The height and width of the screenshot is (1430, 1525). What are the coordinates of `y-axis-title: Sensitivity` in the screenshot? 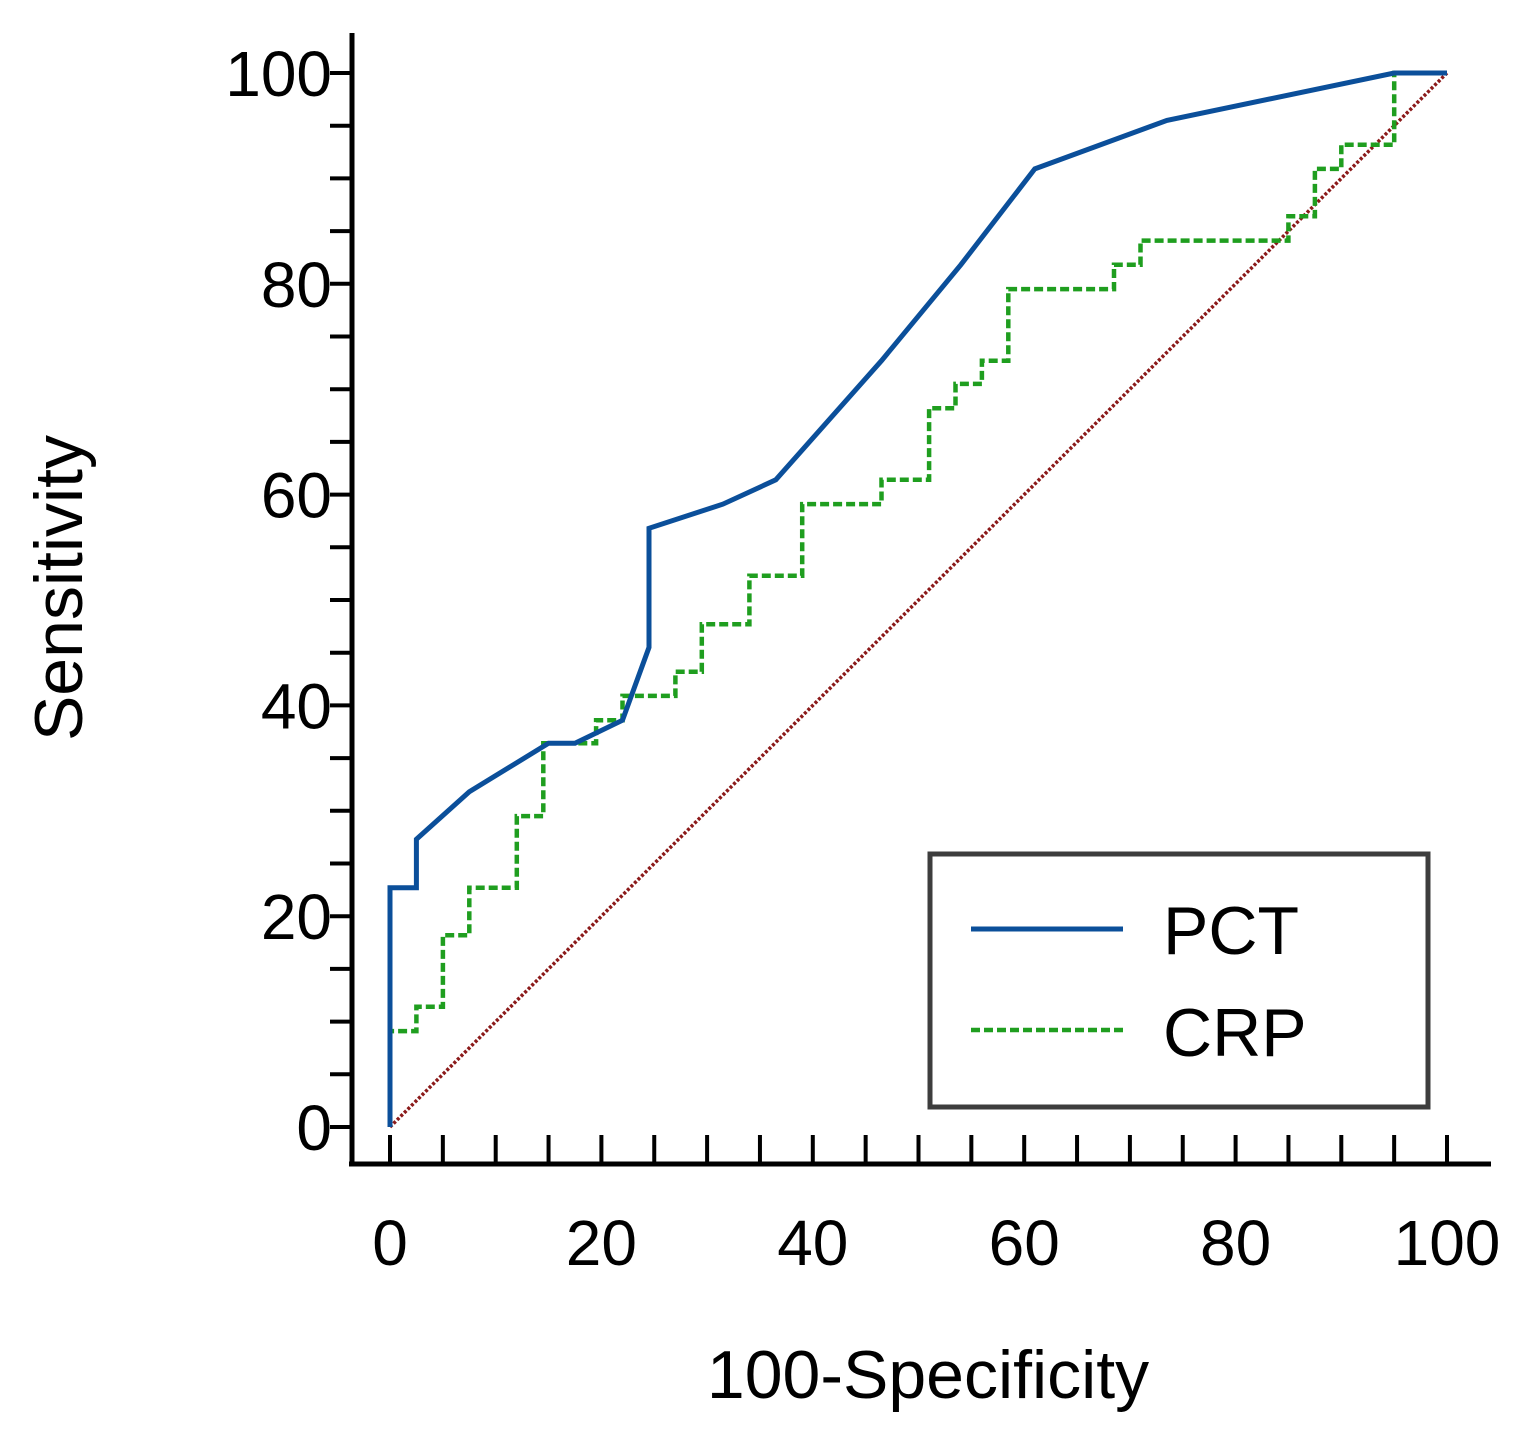 It's located at (59, 588).